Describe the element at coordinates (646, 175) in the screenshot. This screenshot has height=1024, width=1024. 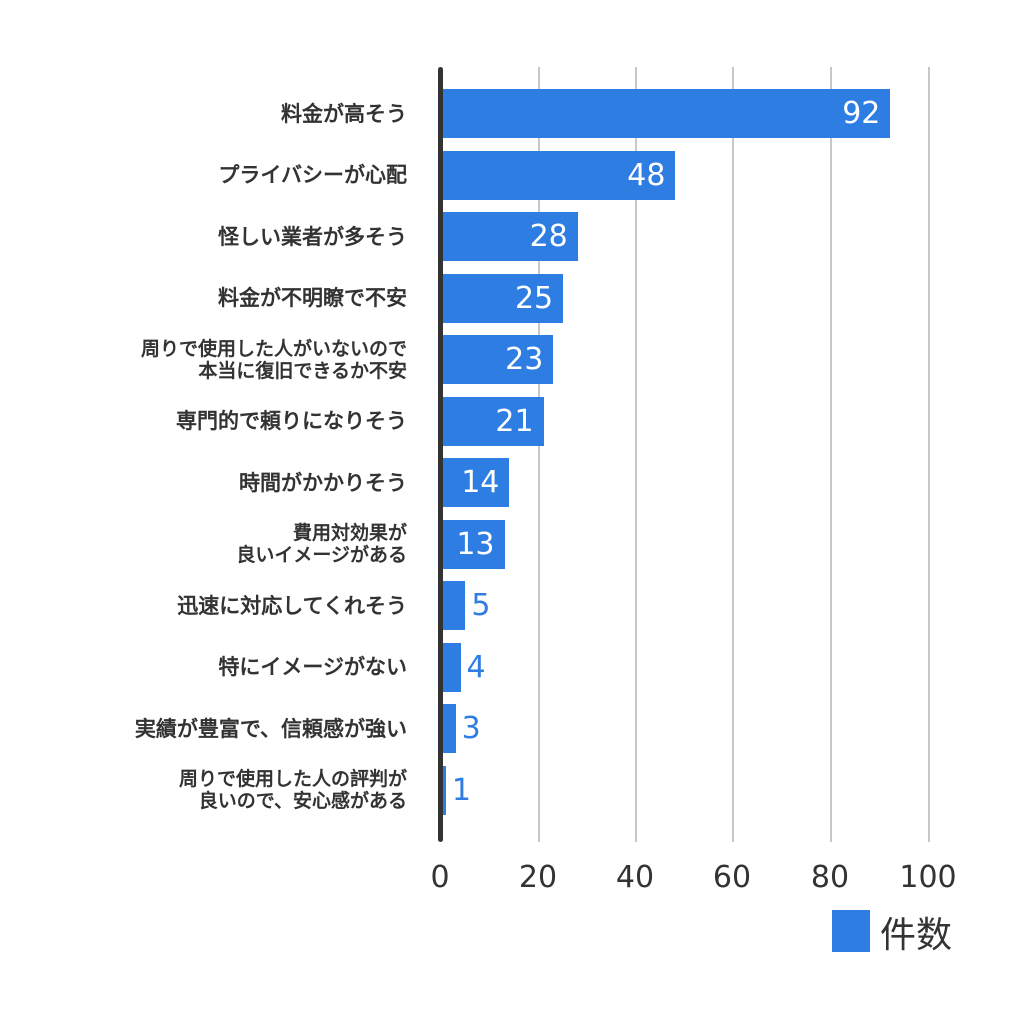
I see `bar-value-label: 48` at that location.